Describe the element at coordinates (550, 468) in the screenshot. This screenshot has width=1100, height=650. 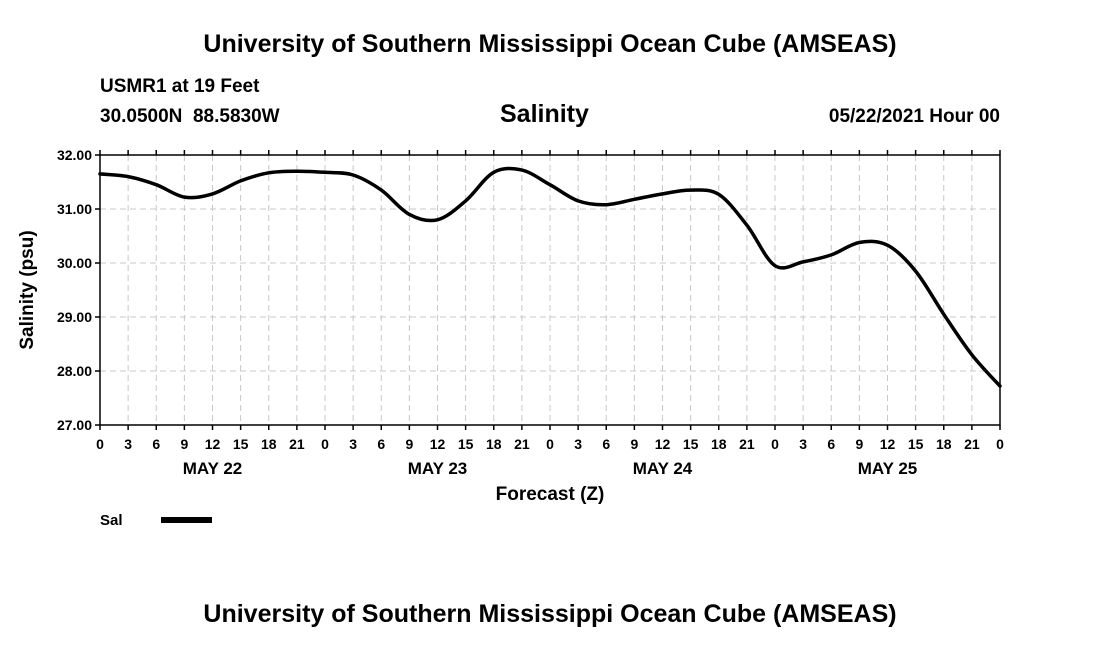
I see `day-labels: MAY 22 MAY 23 MAY 24 MAY 25` at that location.